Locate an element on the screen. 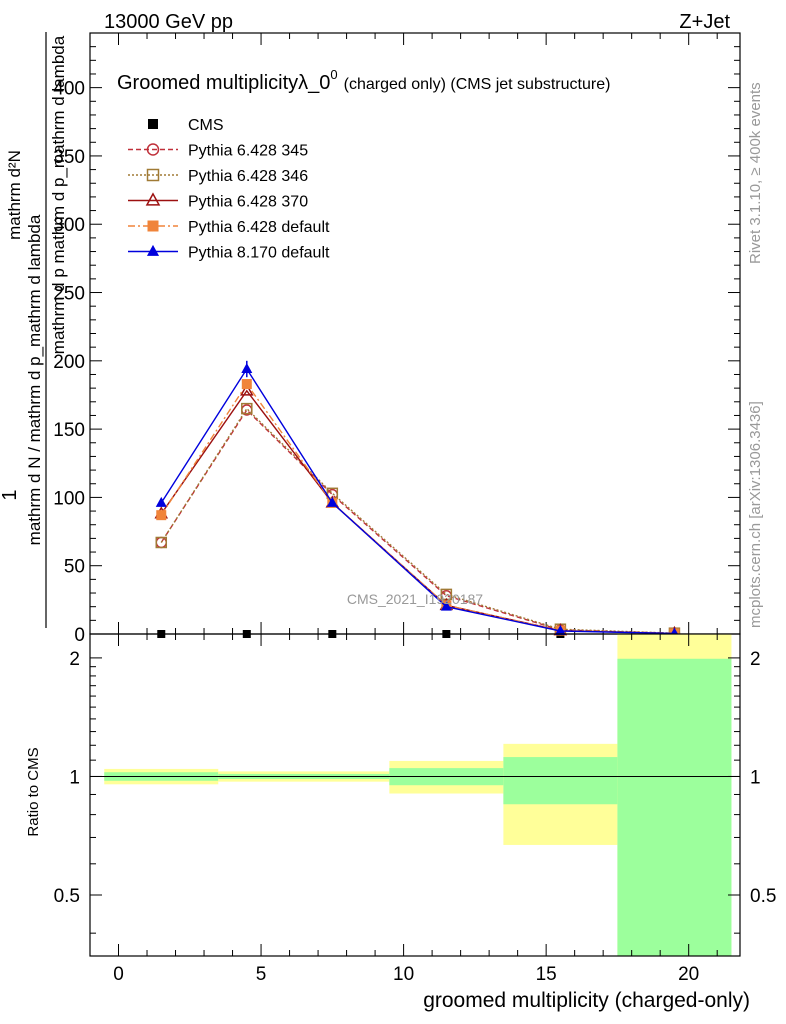  ratio-y-tick-label: 1 is located at coordinates (74, 777).